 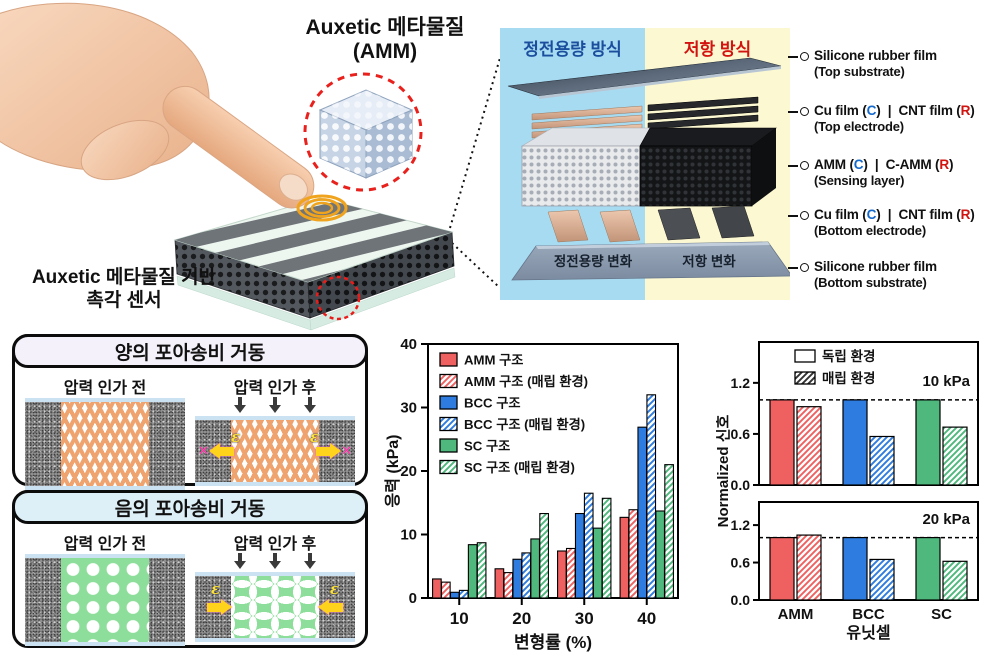 What do you see at coordinates (472, 571) in the screenshot?
I see `bar-SC 구조-10` at bounding box center [472, 571].